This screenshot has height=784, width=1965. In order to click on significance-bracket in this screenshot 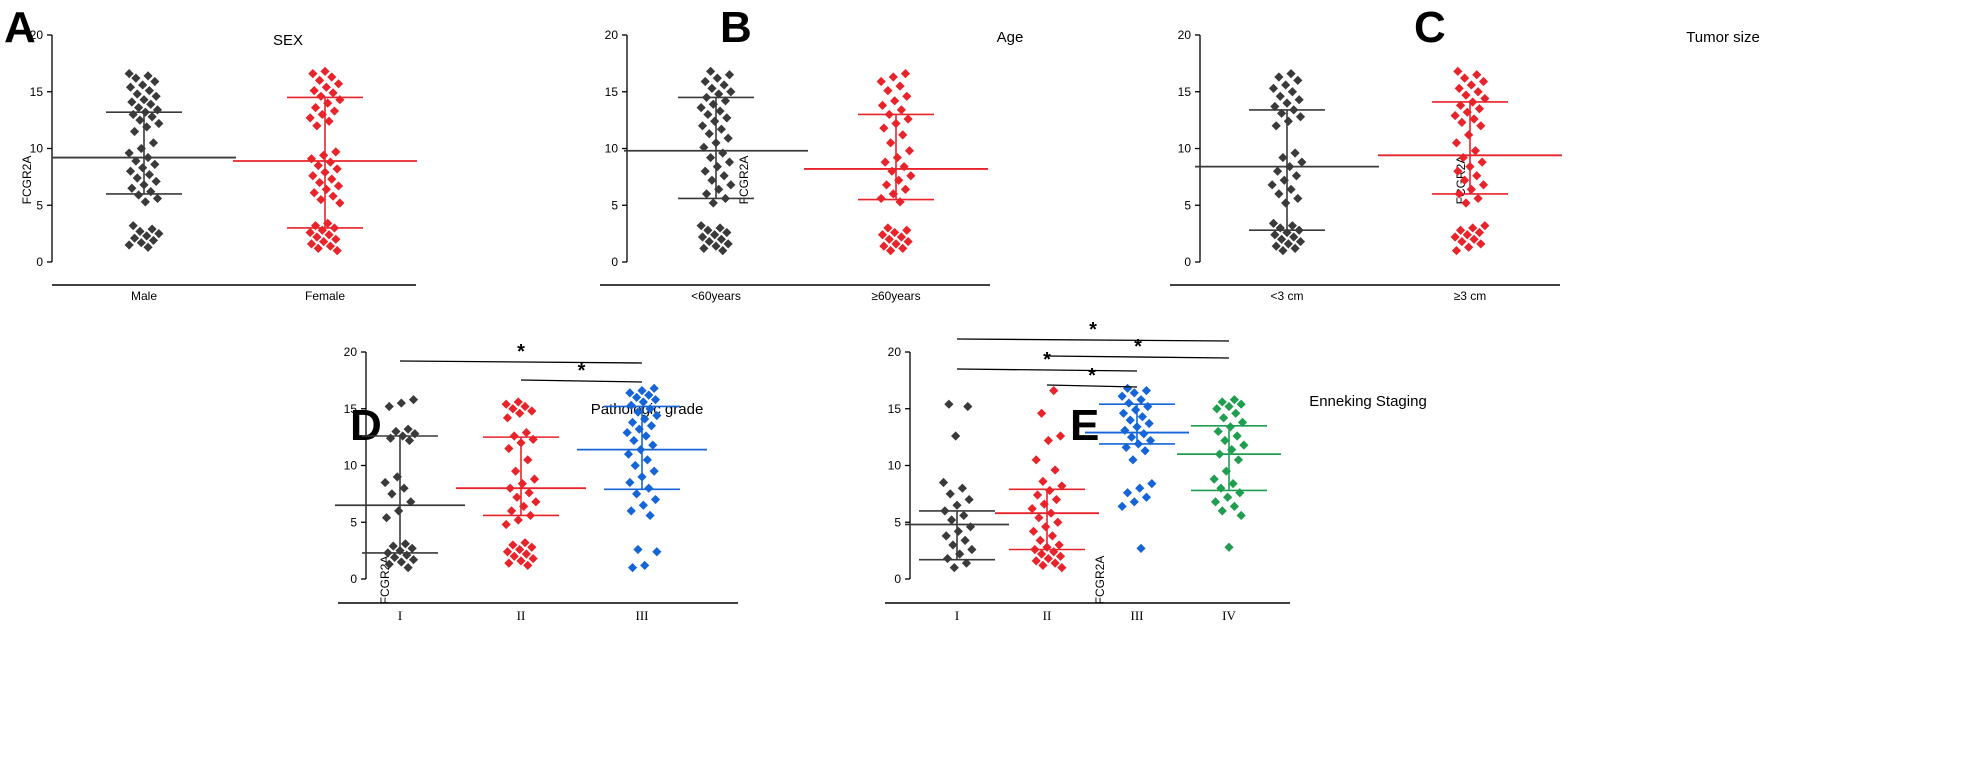, I will do `click(1138, 357)`.